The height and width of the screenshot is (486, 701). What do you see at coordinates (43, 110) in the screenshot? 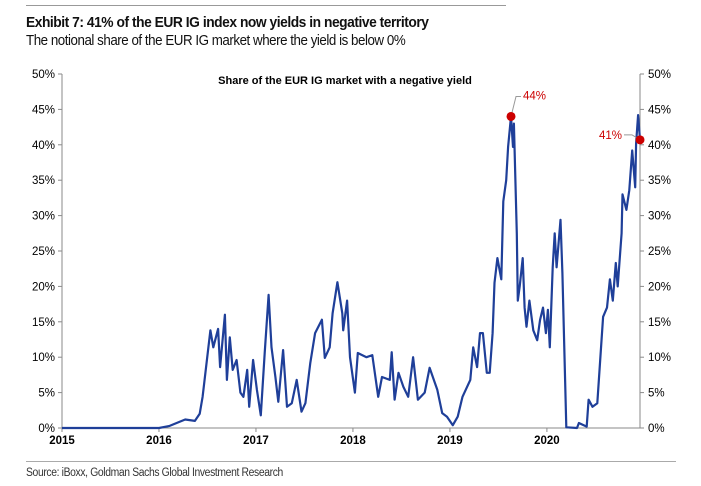
I see `left-y-tick-label: 45%` at bounding box center [43, 110].